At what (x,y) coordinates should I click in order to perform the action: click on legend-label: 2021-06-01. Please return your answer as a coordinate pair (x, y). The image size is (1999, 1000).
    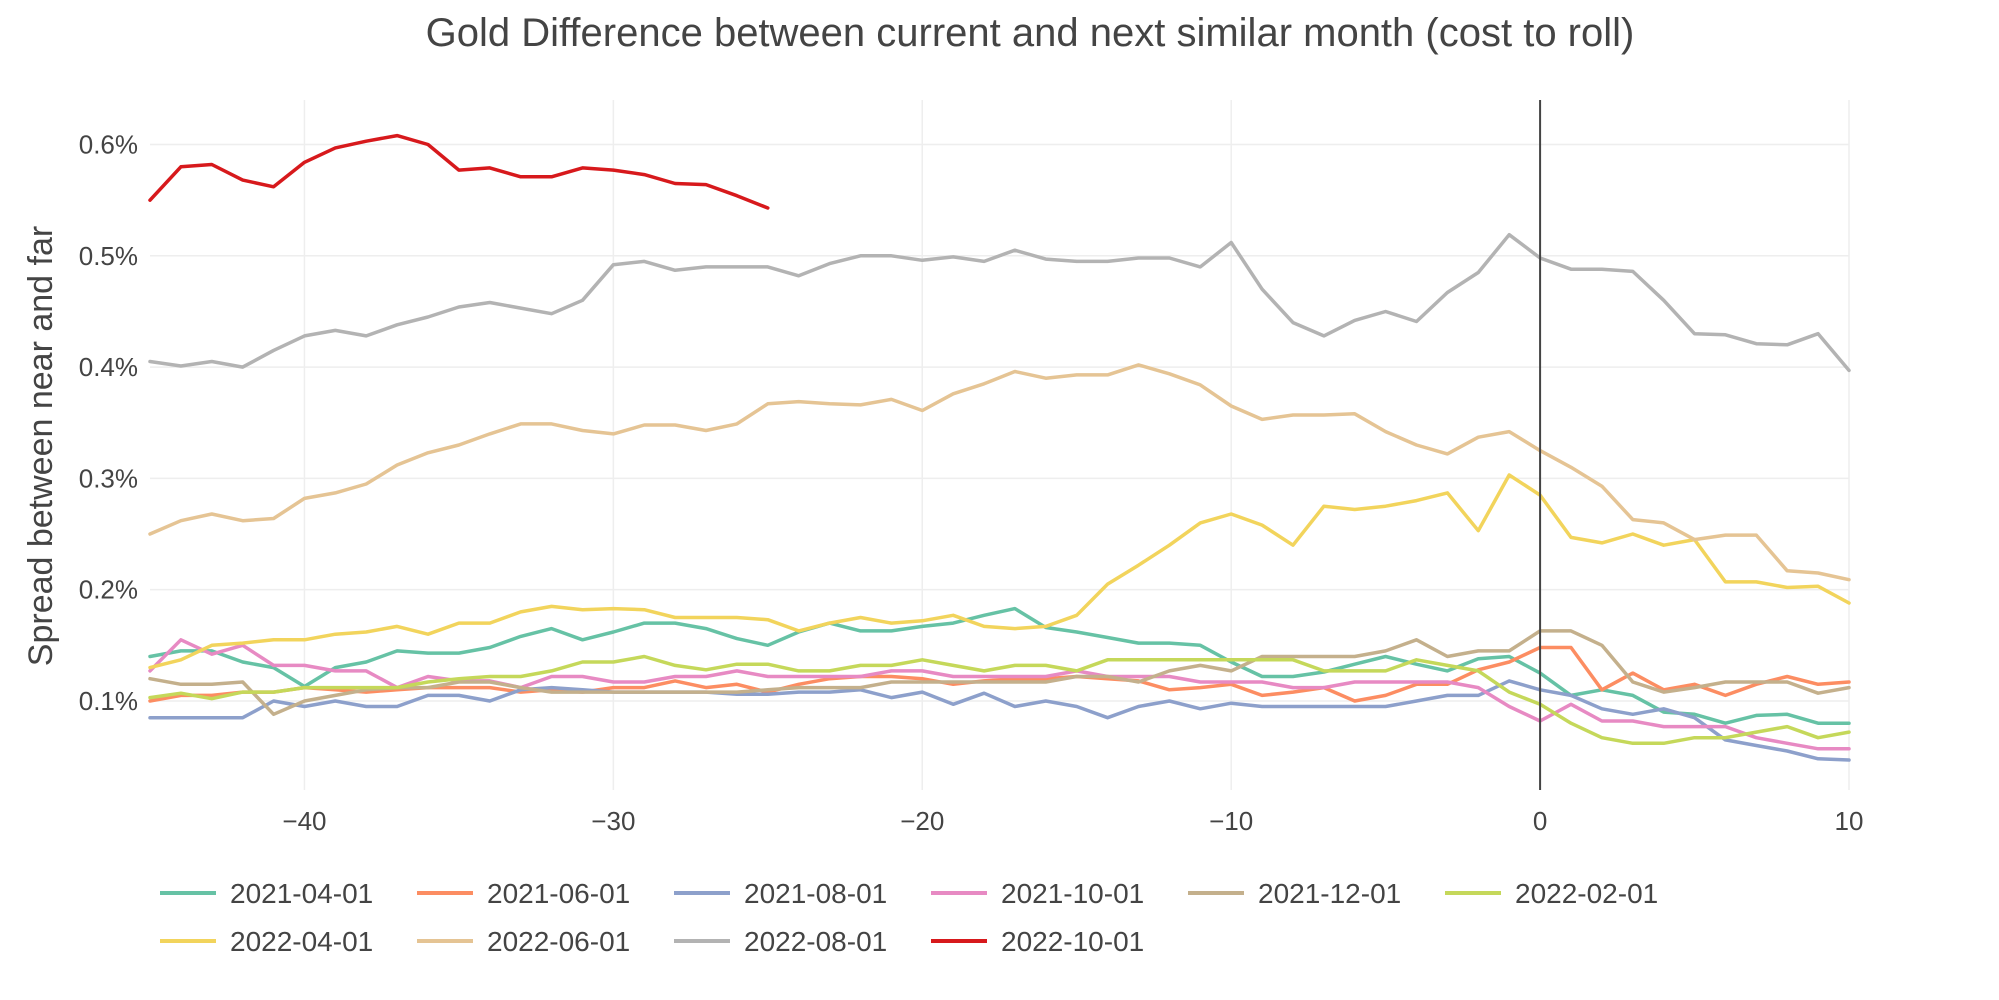
    Looking at the image, I should click on (558, 893).